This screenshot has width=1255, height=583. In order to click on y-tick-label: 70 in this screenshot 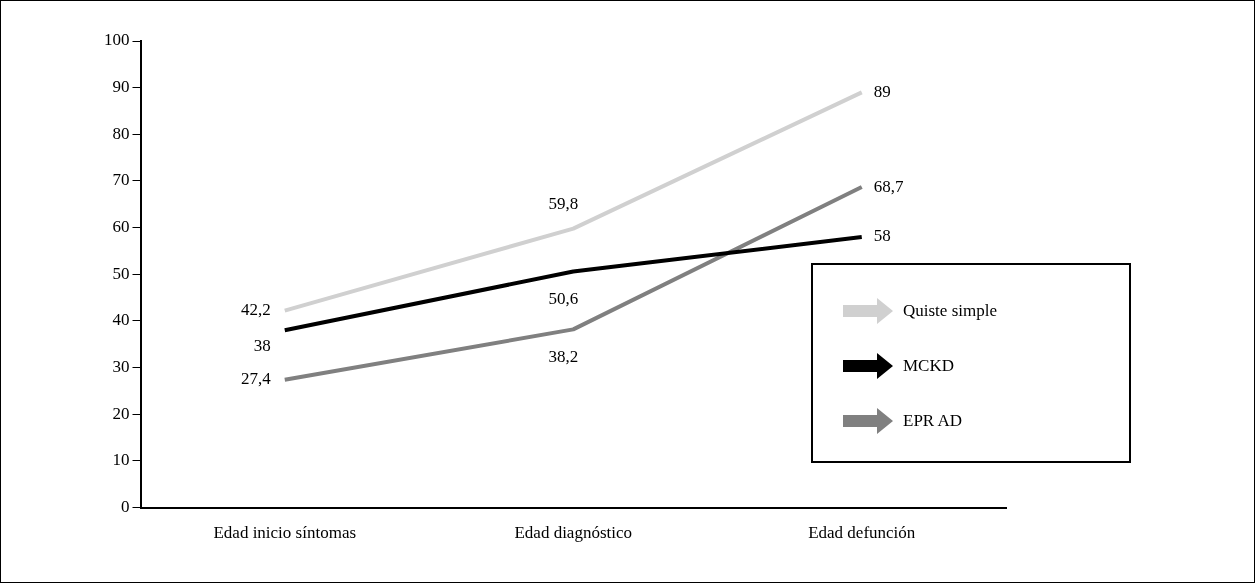, I will do `click(121, 180)`.